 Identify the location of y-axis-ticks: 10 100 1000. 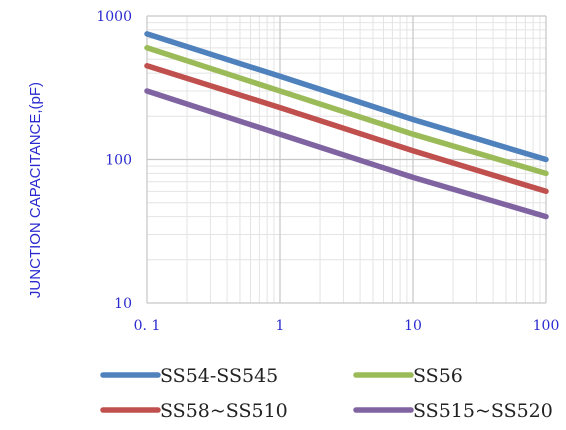
(114, 160).